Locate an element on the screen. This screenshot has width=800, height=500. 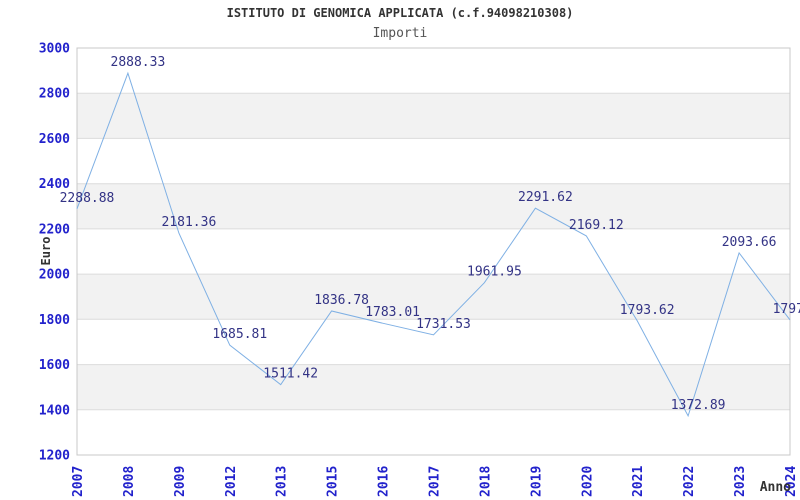
x-tick-label: 2022 is located at coordinates (689, 481).